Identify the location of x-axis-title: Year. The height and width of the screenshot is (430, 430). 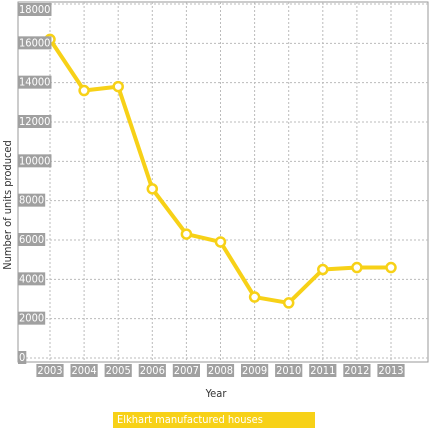
(216, 393).